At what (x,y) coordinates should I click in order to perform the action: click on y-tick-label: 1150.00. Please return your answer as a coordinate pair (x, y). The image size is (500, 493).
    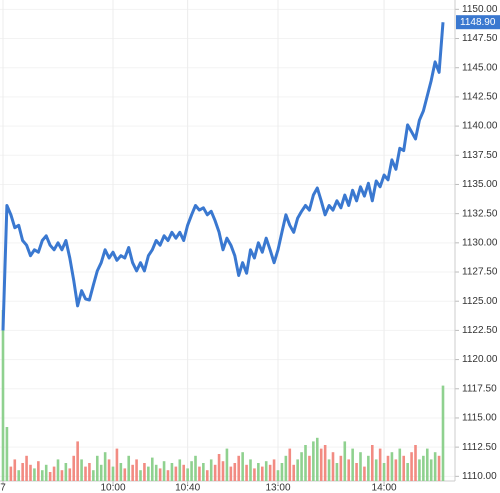
    Looking at the image, I should click on (480, 9).